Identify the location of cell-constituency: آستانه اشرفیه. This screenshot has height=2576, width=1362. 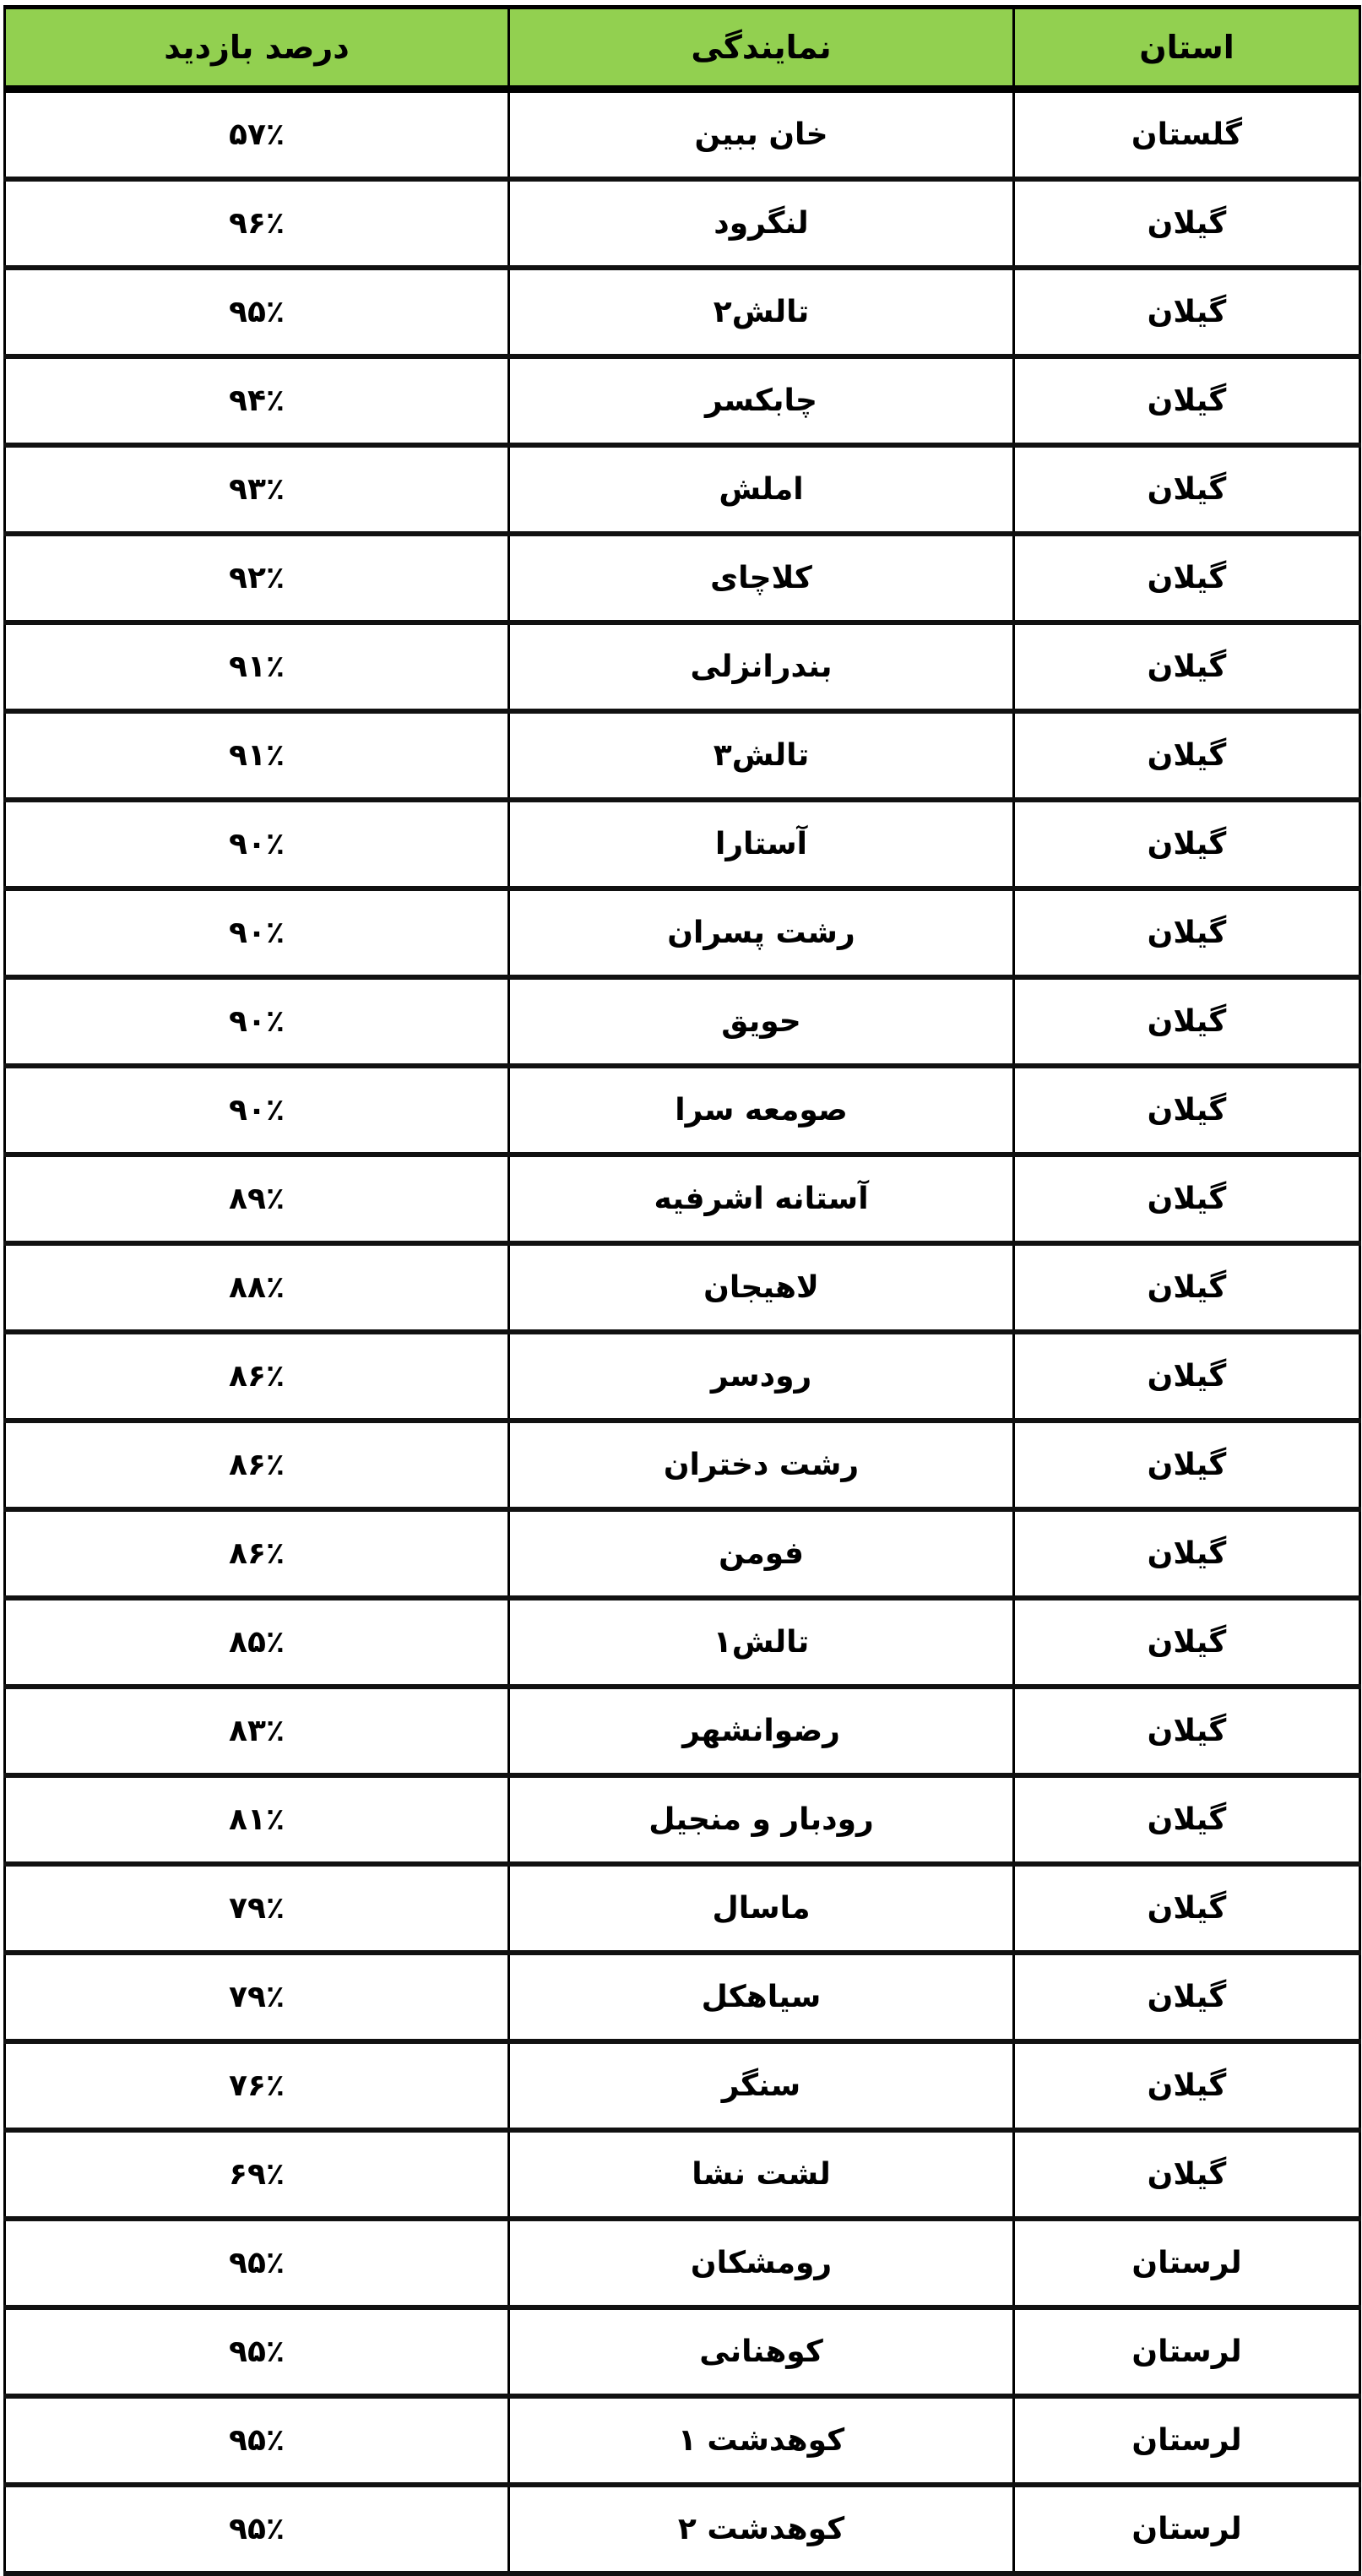
(761, 1200).